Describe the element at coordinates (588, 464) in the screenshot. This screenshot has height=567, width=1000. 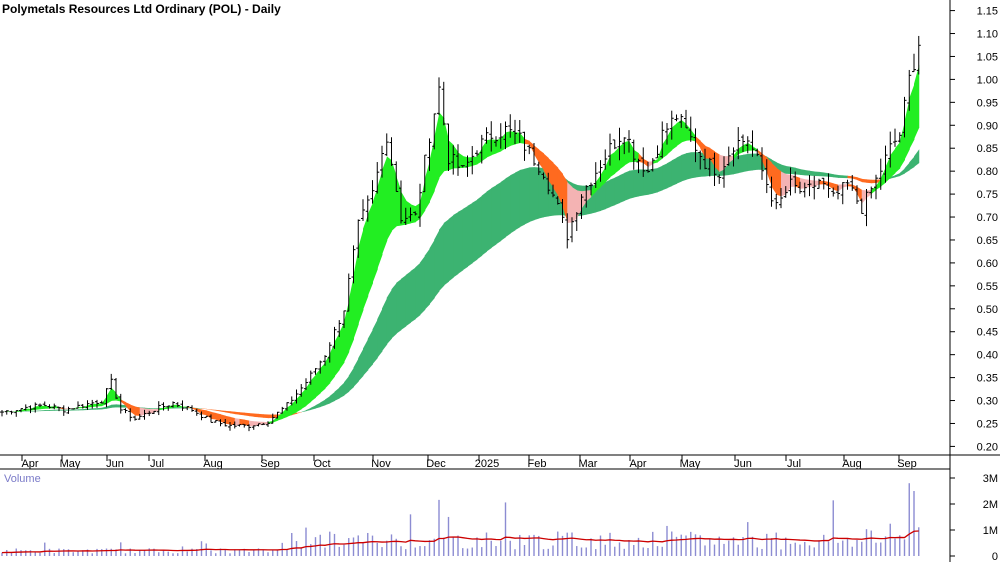
I see `x-tick-label: Mar` at that location.